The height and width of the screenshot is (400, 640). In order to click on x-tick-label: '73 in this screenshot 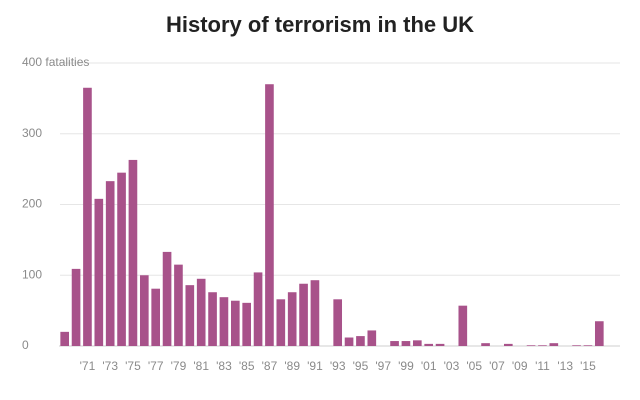, I will do `click(110, 366)`.